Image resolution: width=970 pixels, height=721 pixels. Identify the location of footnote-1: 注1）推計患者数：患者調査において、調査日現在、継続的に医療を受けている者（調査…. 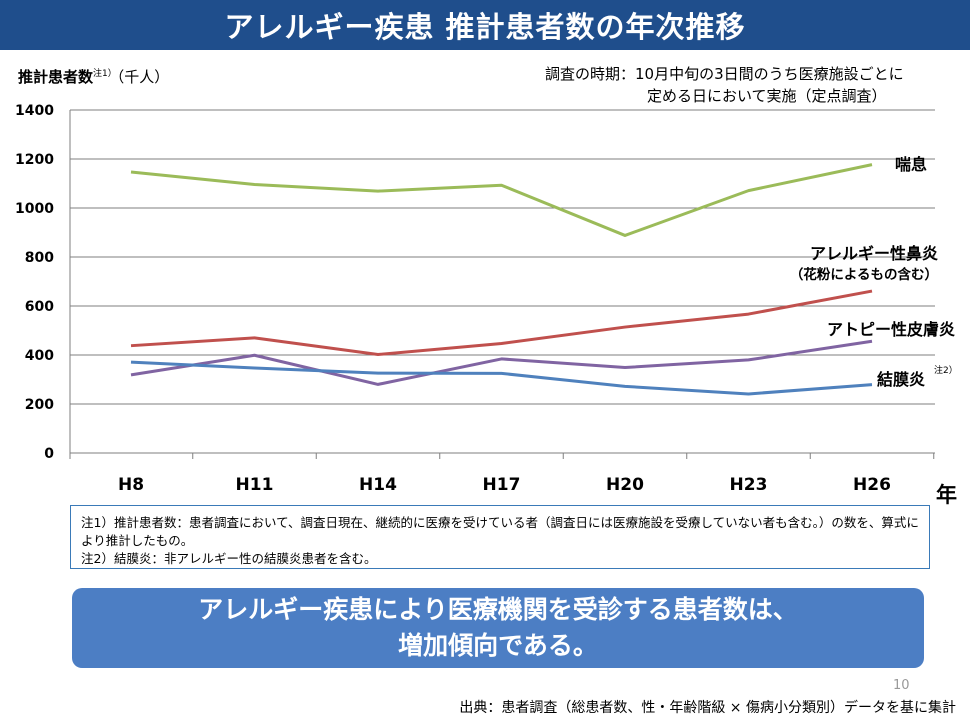
(500, 531).